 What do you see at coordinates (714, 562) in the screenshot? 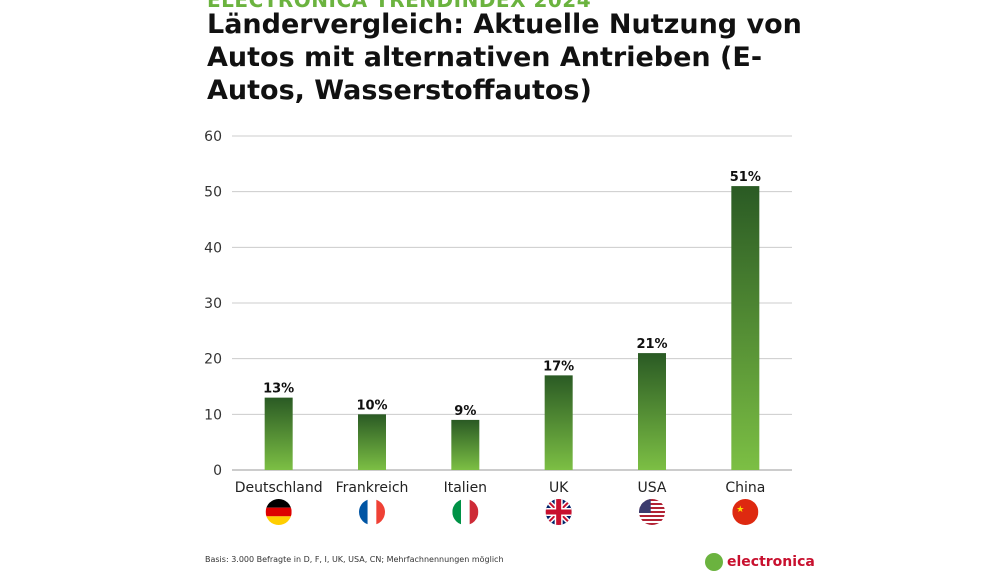
I see `logo-icon` at bounding box center [714, 562].